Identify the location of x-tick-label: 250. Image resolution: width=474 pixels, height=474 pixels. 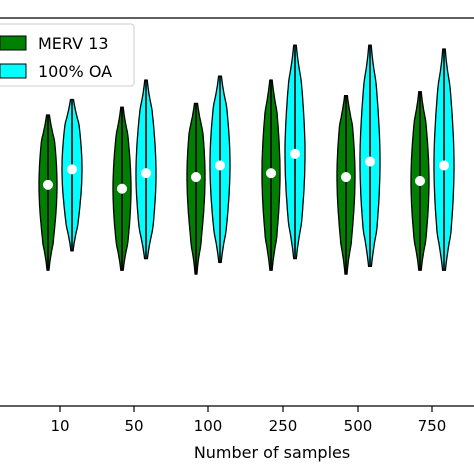
(283, 426).